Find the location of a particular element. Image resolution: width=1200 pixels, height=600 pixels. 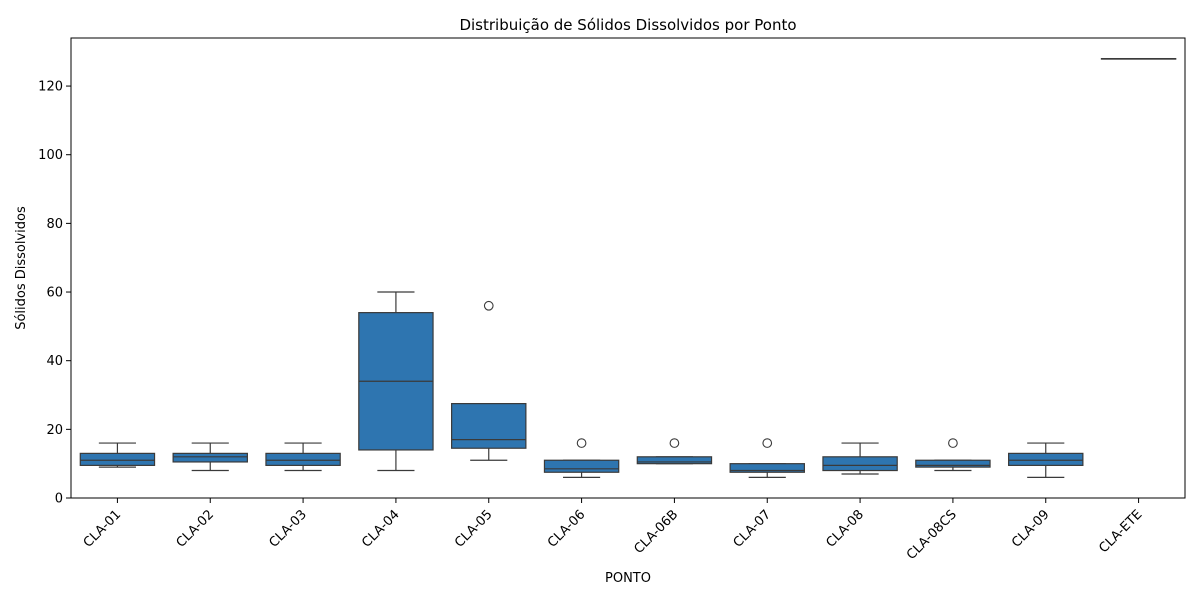

y-tick-label: 80 is located at coordinates (54, 224).